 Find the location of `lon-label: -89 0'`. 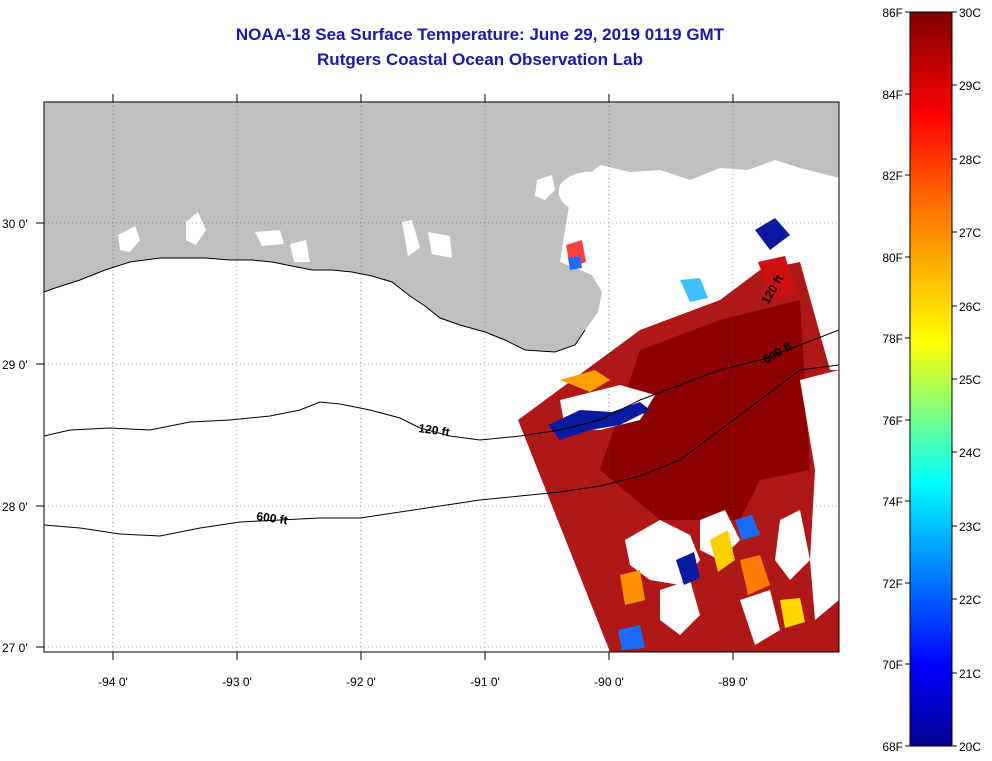

lon-label: -89 0' is located at coordinates (733, 682).